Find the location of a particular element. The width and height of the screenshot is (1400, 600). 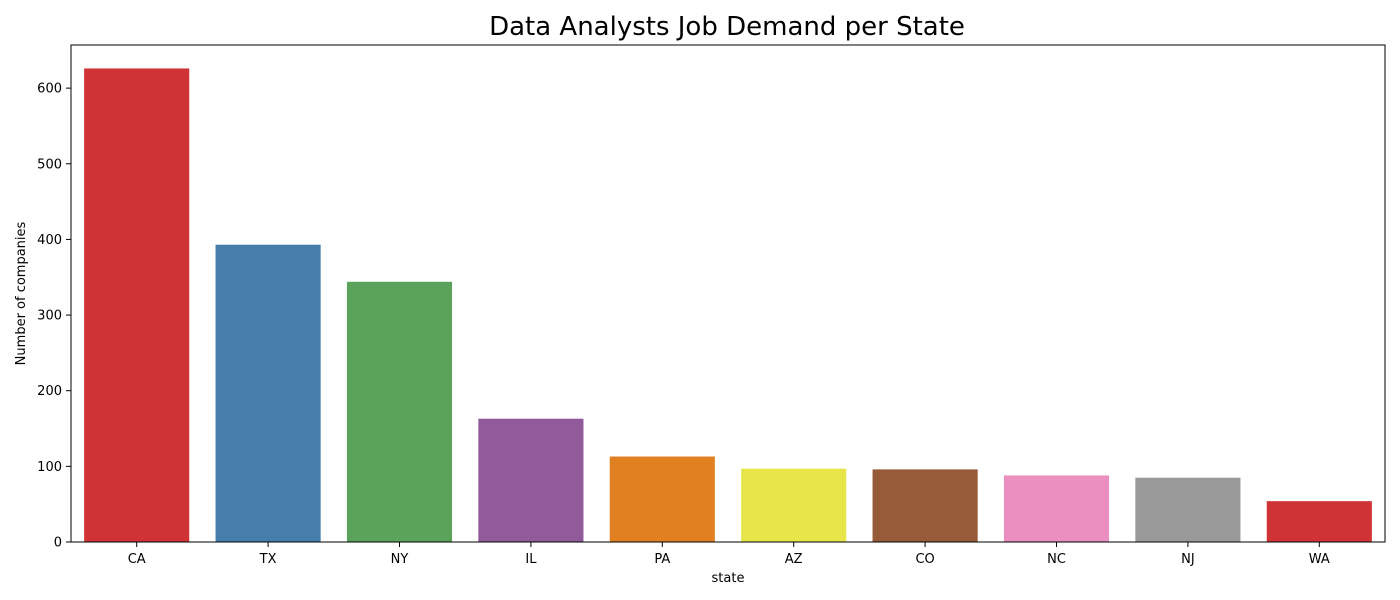

bar-nc is located at coordinates (1056, 508).